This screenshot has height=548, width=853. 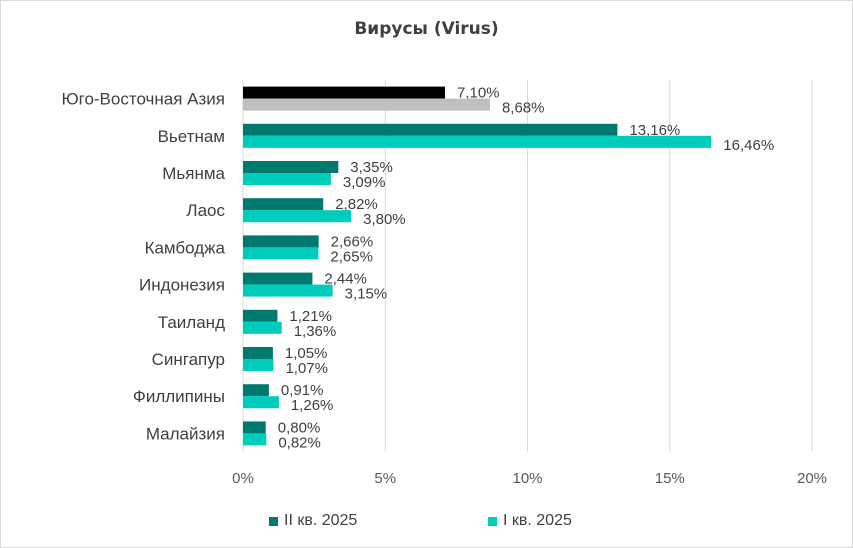 What do you see at coordinates (366, 294) in the screenshot?
I see `data-label-series-2-5: 3,15%` at bounding box center [366, 294].